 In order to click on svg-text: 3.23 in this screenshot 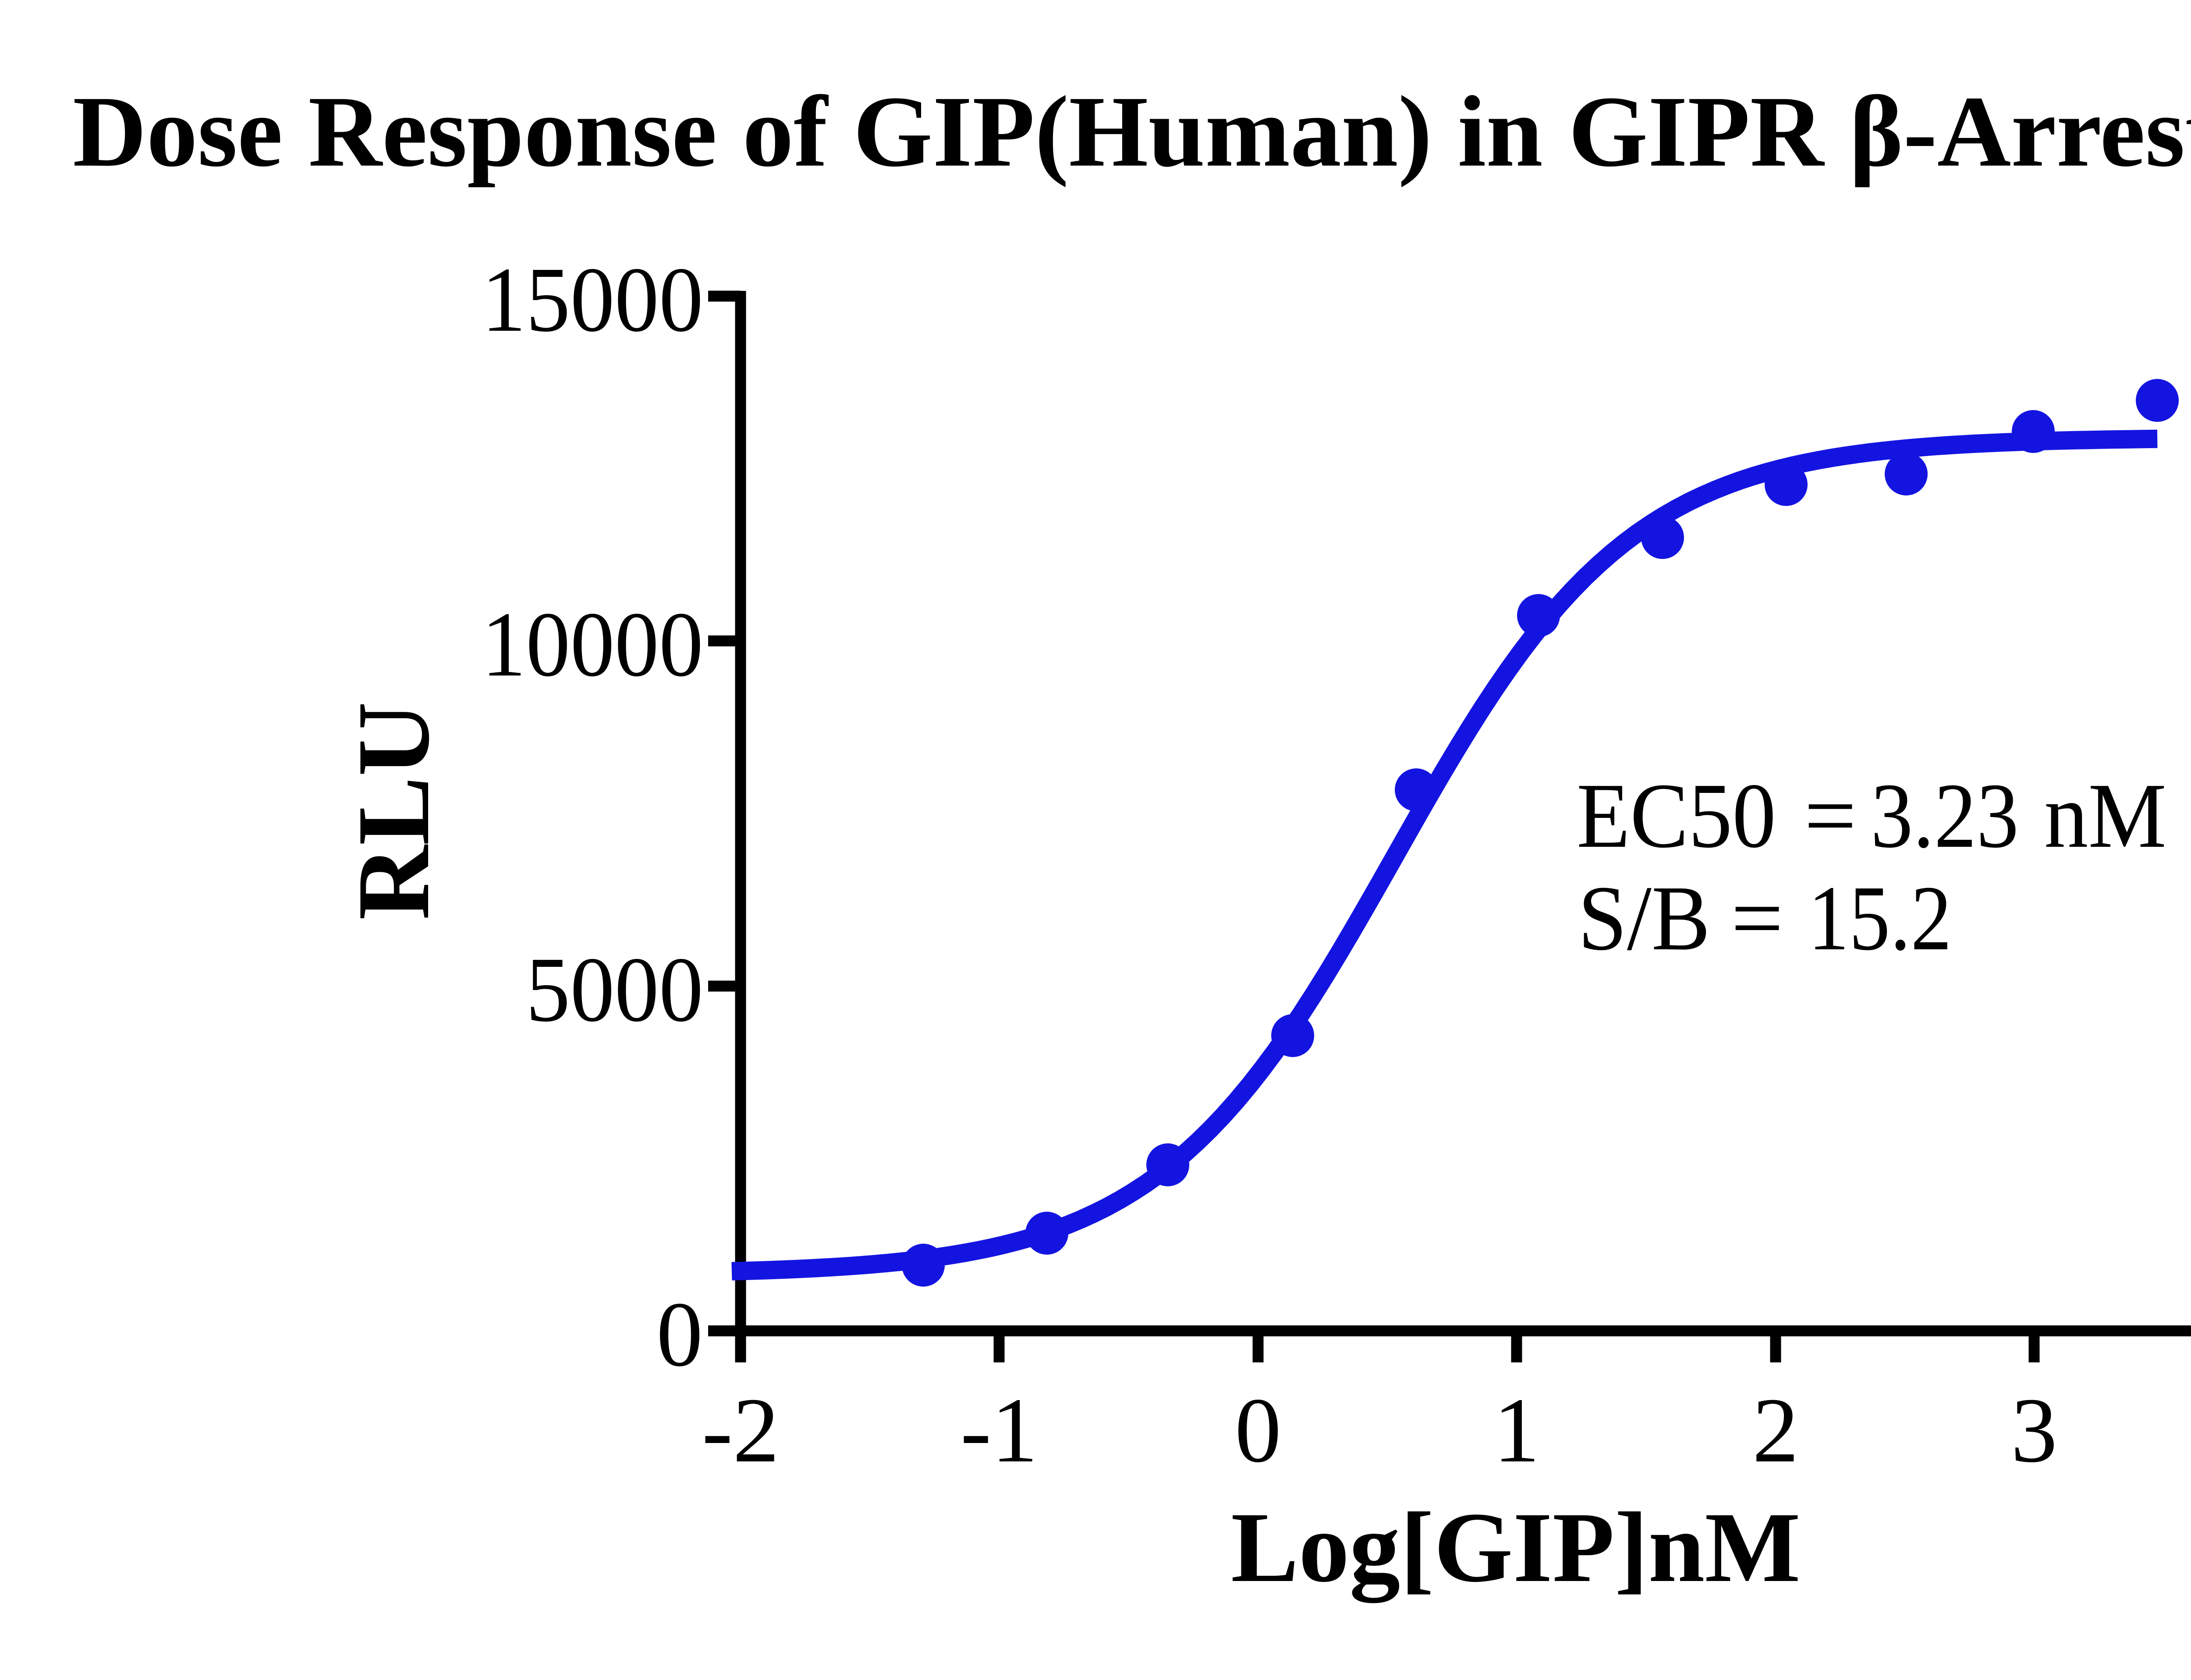, I will do `click(1945, 815)`.